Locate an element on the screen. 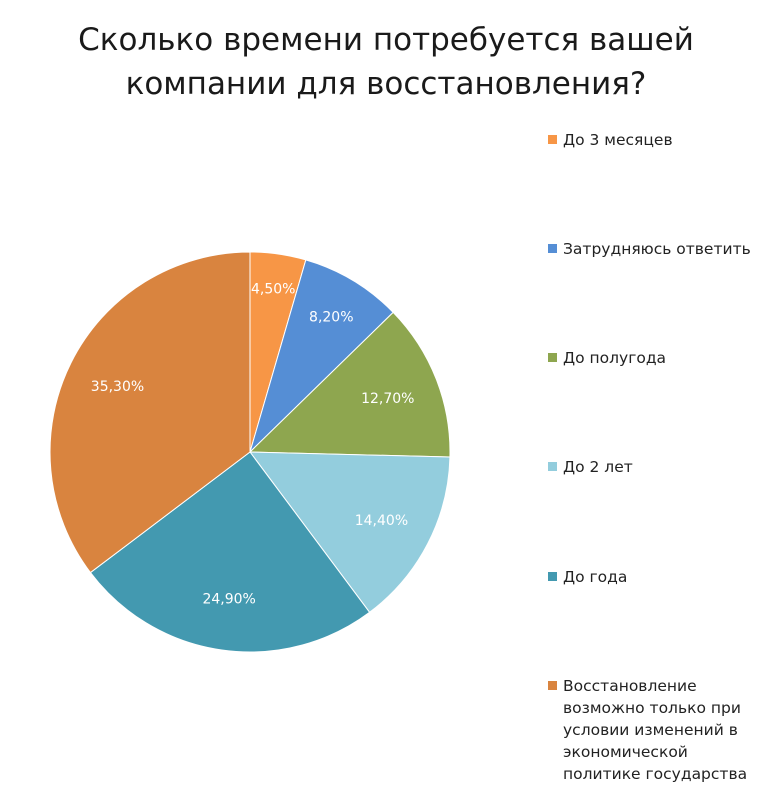 The image size is (772, 800). legend-item-2-years: До 2 лет is located at coordinates (658, 467).